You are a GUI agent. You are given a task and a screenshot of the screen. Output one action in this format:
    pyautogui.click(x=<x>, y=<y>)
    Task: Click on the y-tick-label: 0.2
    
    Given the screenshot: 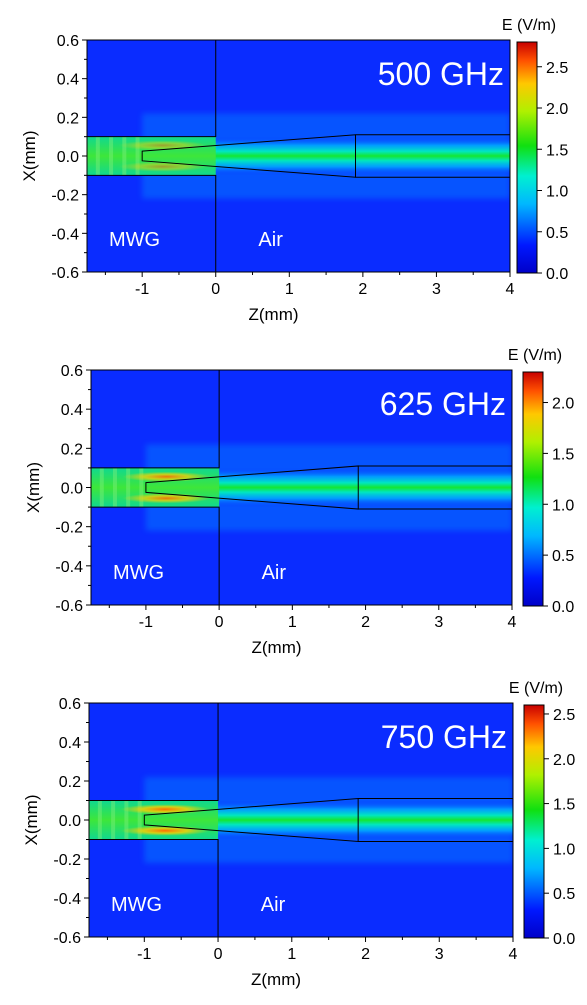 What is the action you would take?
    pyautogui.click(x=68, y=118)
    